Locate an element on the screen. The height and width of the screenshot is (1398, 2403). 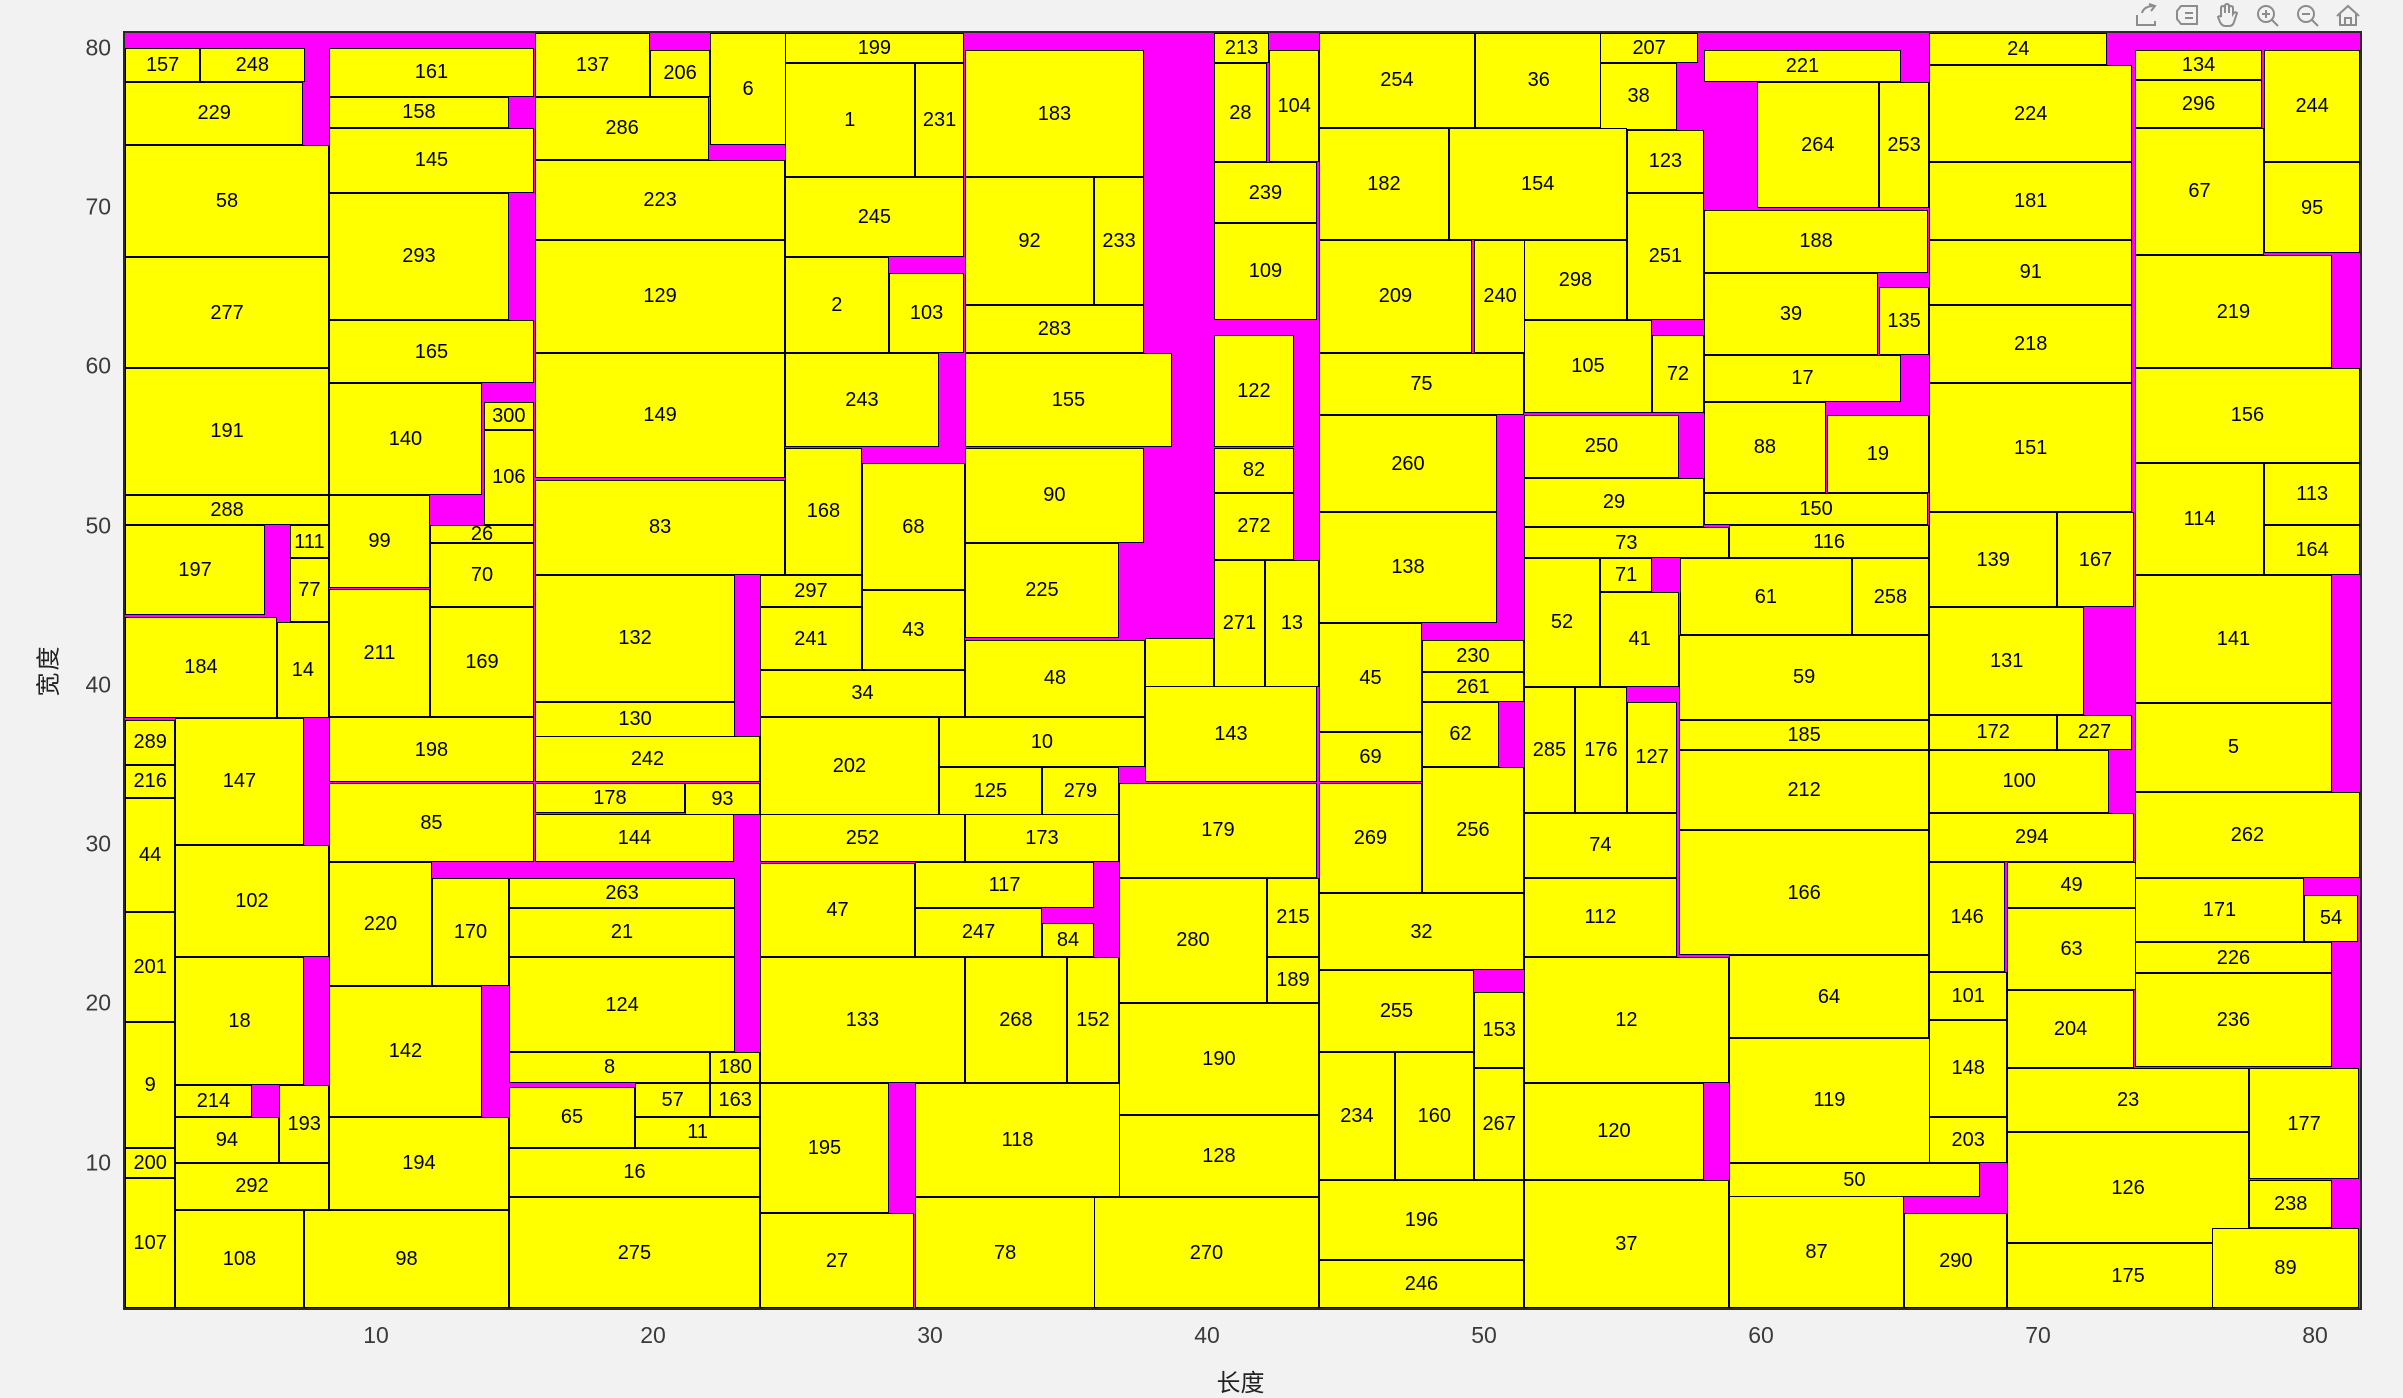
packed-rect-144: 144 is located at coordinates (634, 838).